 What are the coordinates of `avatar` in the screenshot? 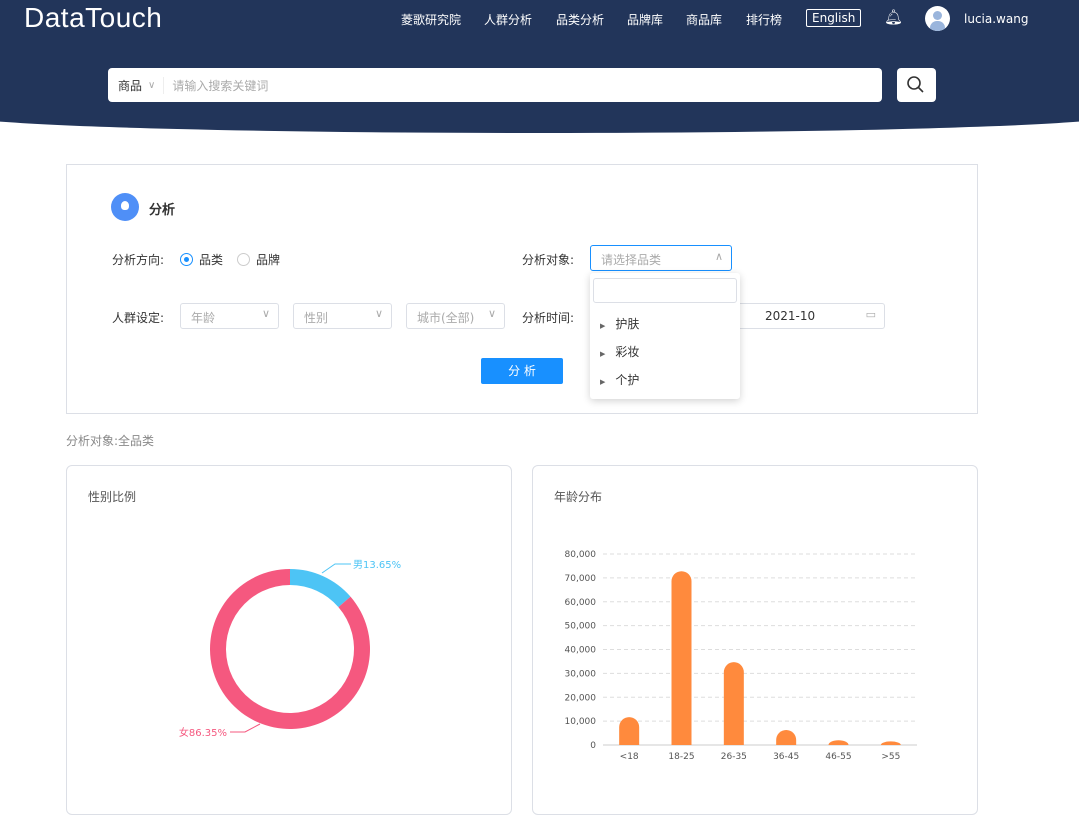 It's located at (937, 18).